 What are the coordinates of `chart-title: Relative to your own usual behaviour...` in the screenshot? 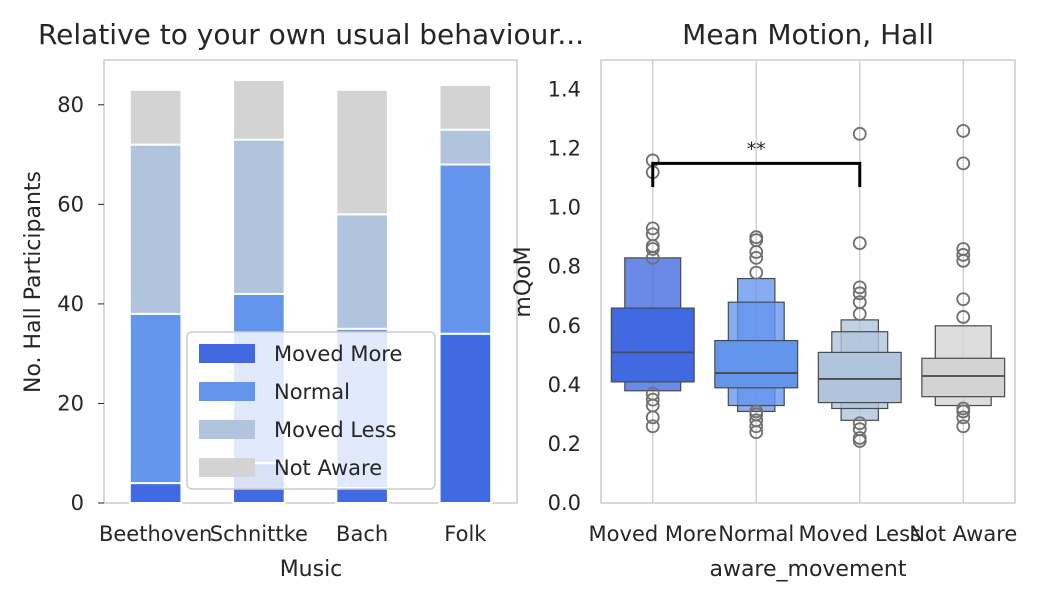 It's located at (311, 34).